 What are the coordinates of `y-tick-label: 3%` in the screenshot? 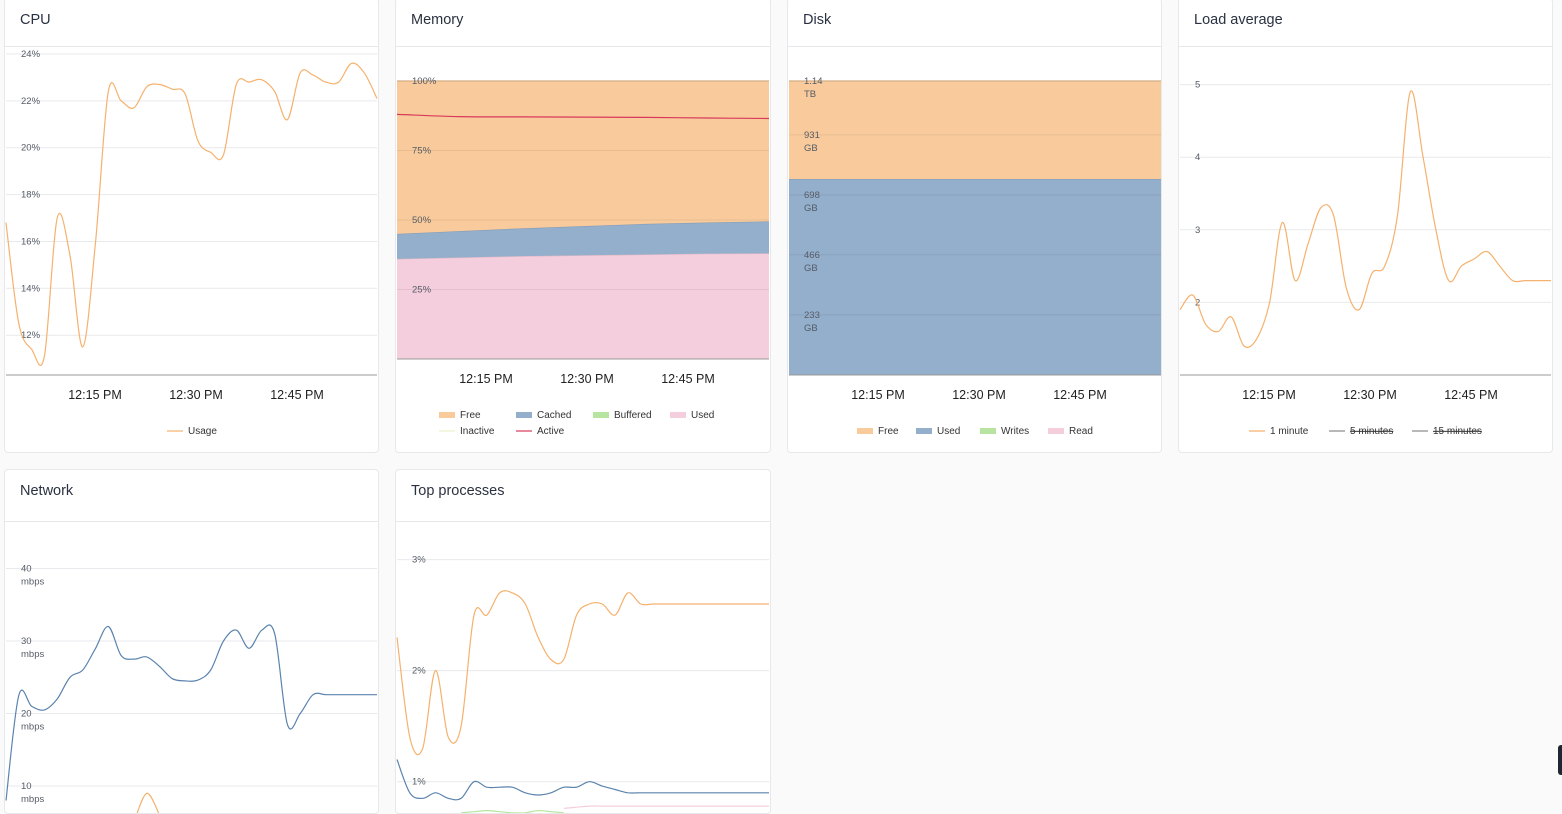 It's located at (419, 560).